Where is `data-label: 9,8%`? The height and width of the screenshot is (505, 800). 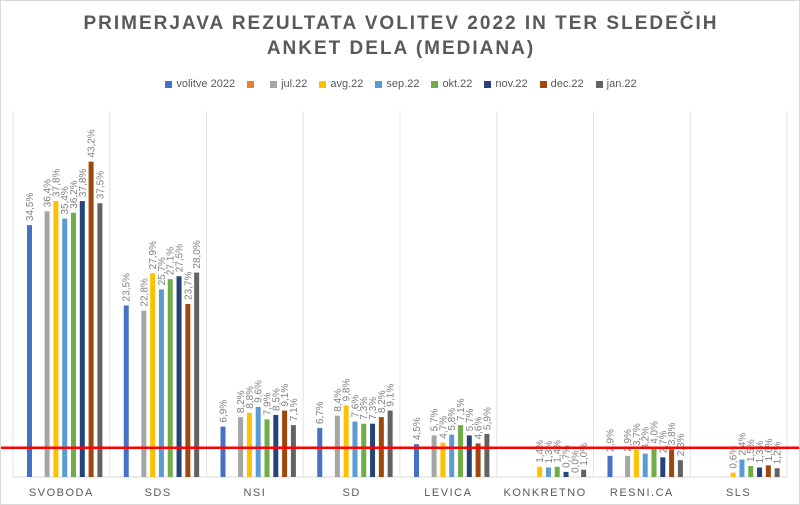
data-label: 9,8% is located at coordinates (347, 390).